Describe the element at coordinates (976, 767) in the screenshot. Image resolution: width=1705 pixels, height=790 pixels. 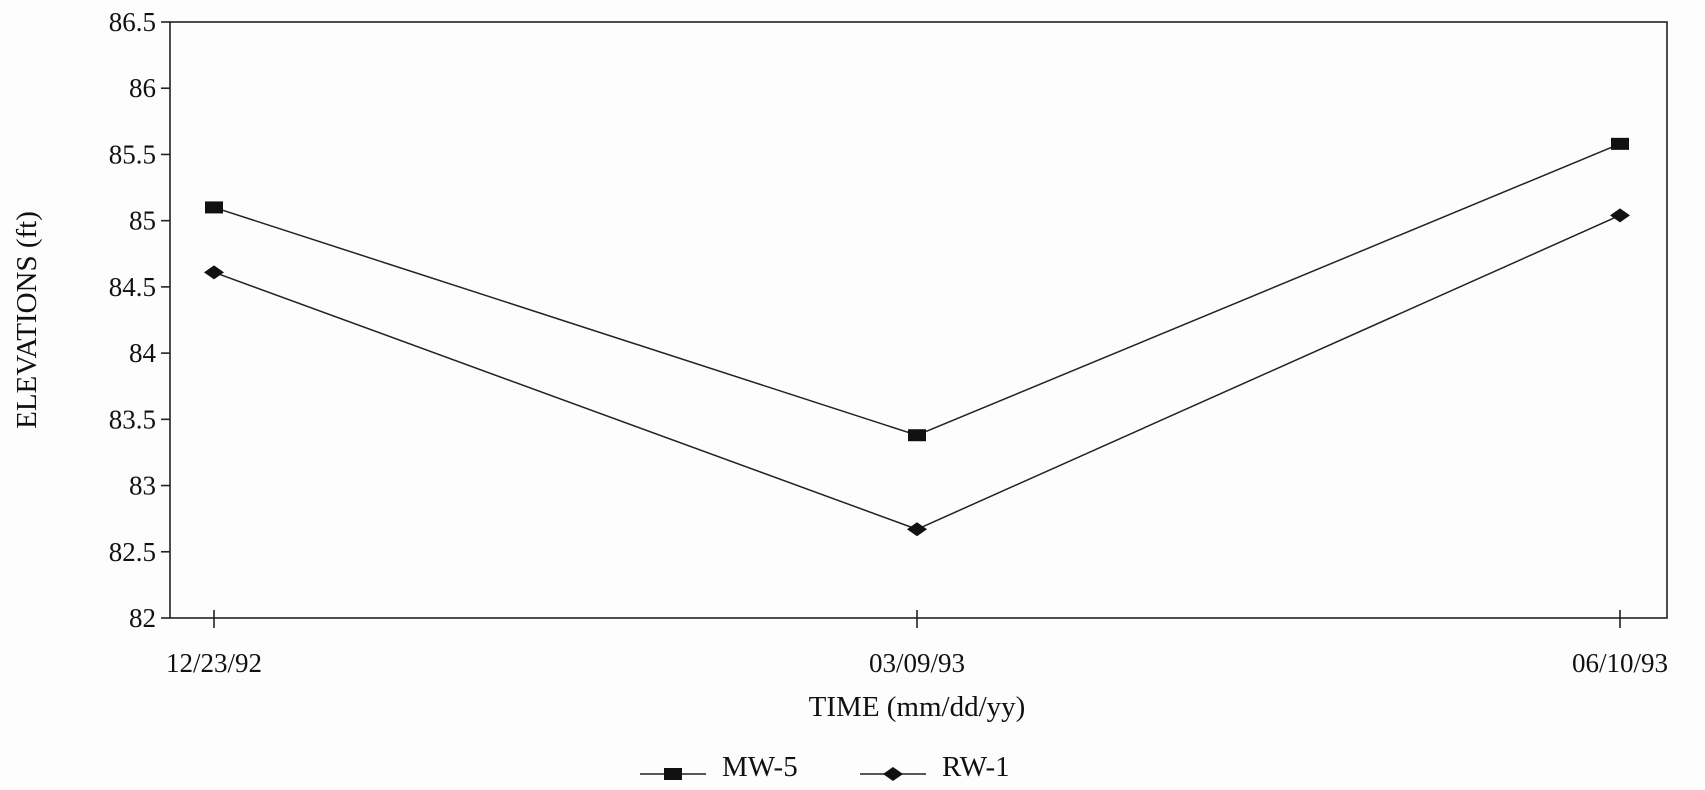
I see `legend-label-rw-1: RW-1` at that location.